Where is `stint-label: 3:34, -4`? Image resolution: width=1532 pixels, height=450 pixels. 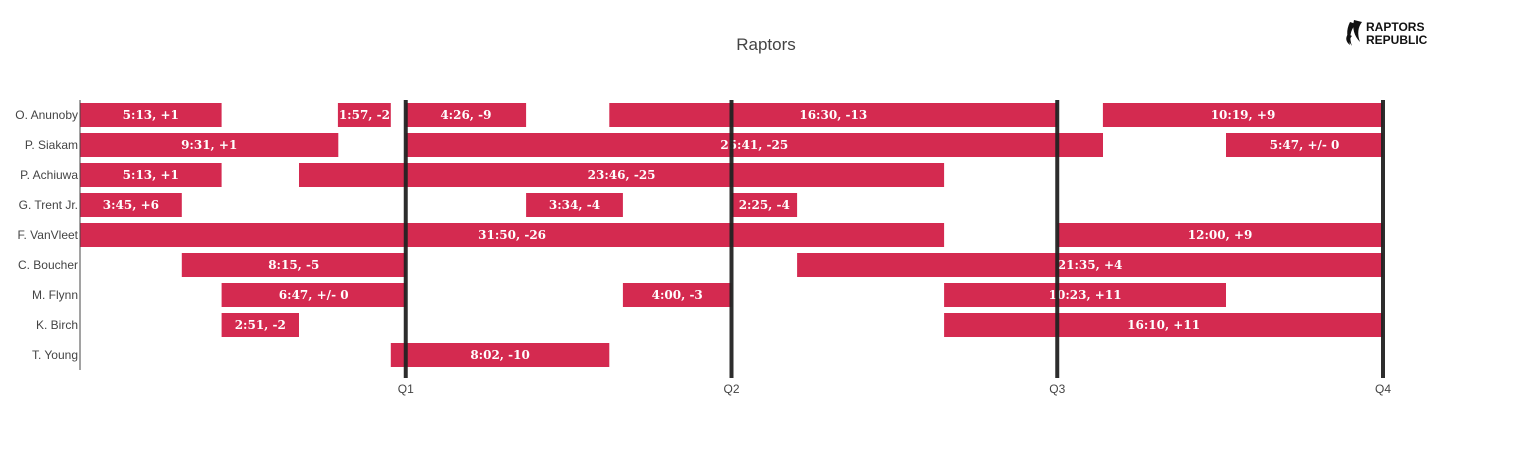 stint-label: 3:34, -4 is located at coordinates (574, 205).